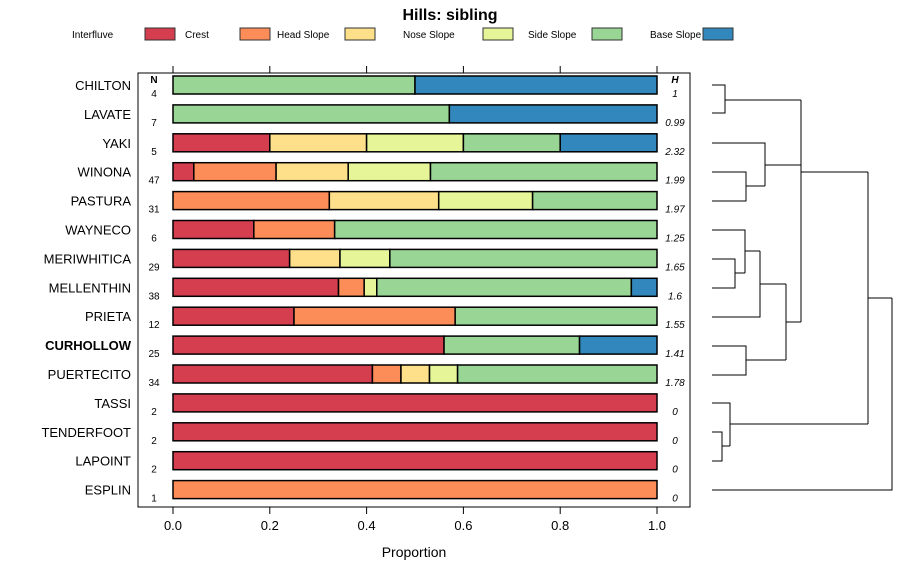 This screenshot has height=580, width=900. What do you see at coordinates (674, 354) in the screenshot?
I see `h-value: 1.41` at bounding box center [674, 354].